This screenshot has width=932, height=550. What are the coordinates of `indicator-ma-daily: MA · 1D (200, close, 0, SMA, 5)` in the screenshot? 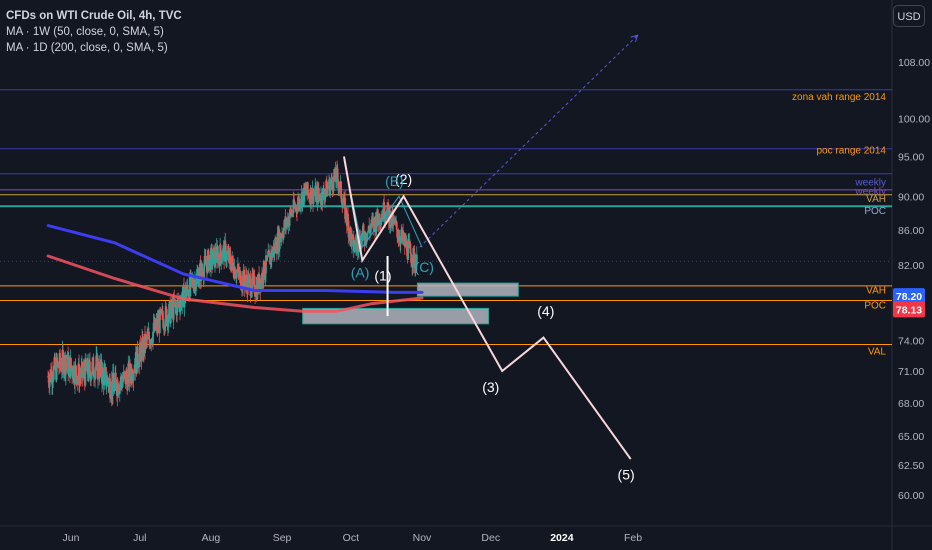 It's located at (87, 48).